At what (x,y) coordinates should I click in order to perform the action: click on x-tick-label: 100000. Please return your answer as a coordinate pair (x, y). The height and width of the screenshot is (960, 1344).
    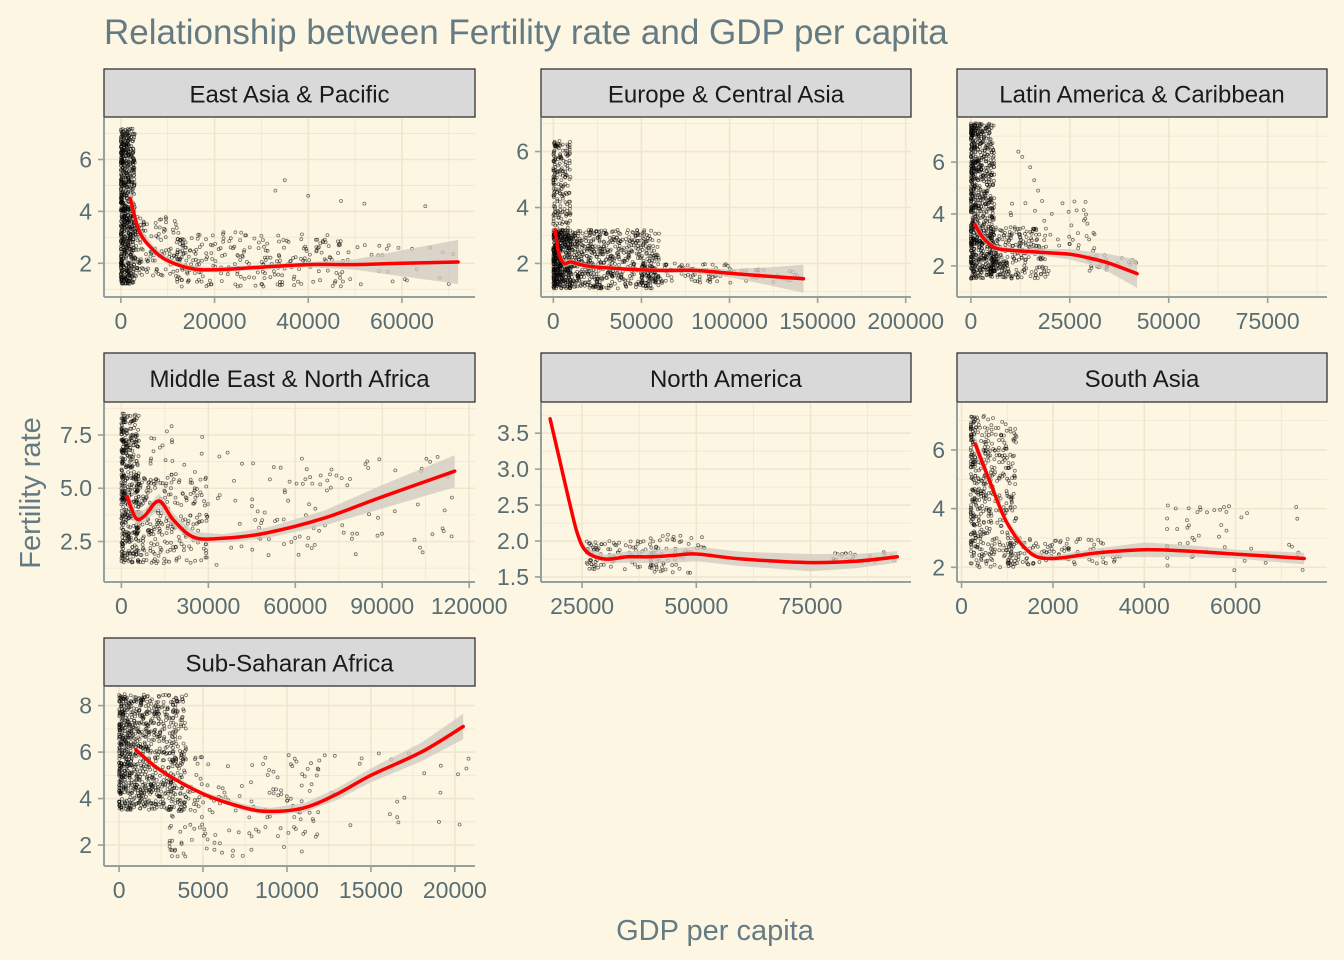
    Looking at the image, I should click on (729, 321).